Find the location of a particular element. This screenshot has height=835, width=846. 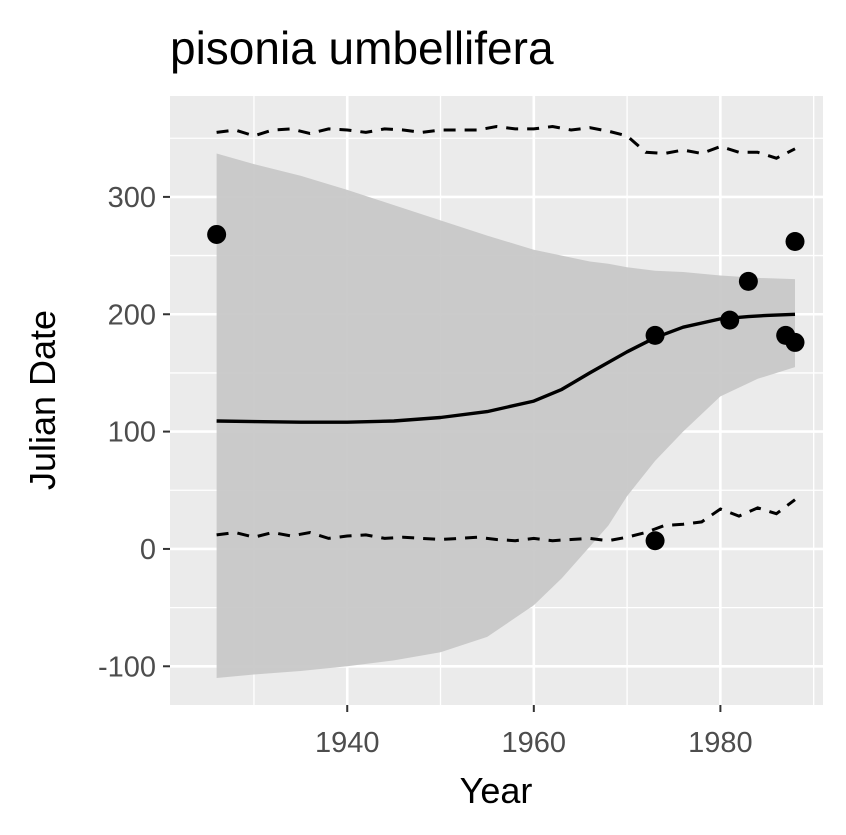

y-tick-label: 100 is located at coordinates (132, 433).